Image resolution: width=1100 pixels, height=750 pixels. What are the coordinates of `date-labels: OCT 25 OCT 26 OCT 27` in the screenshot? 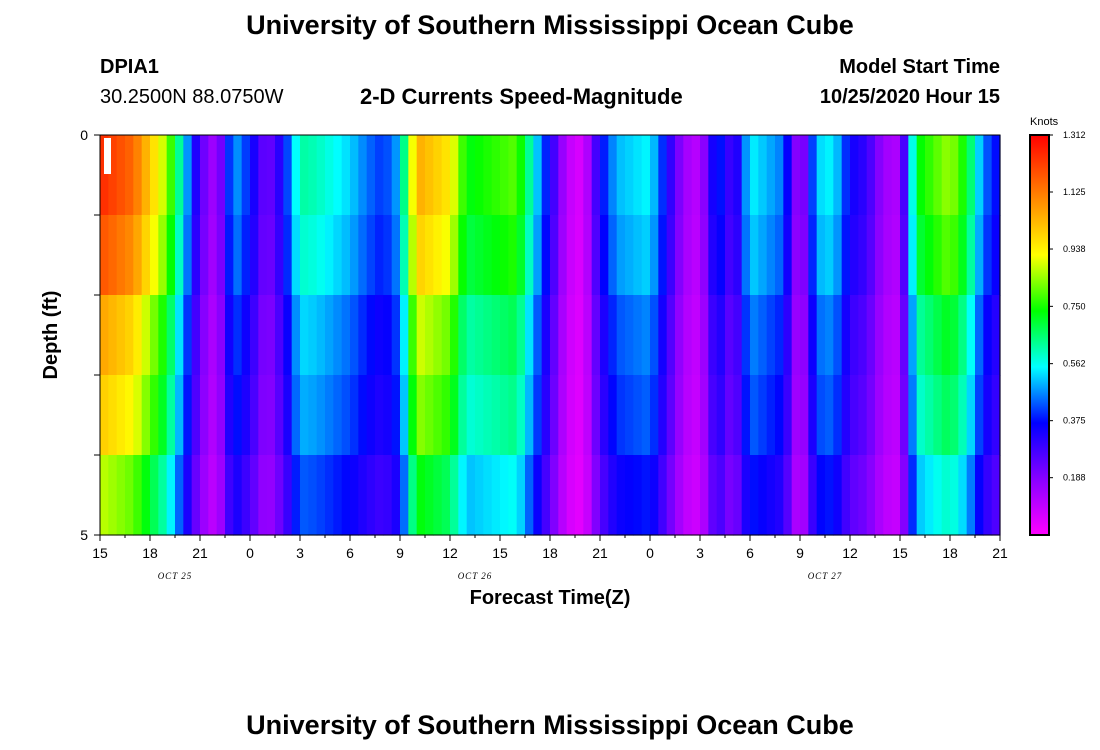 It's located at (500, 576).